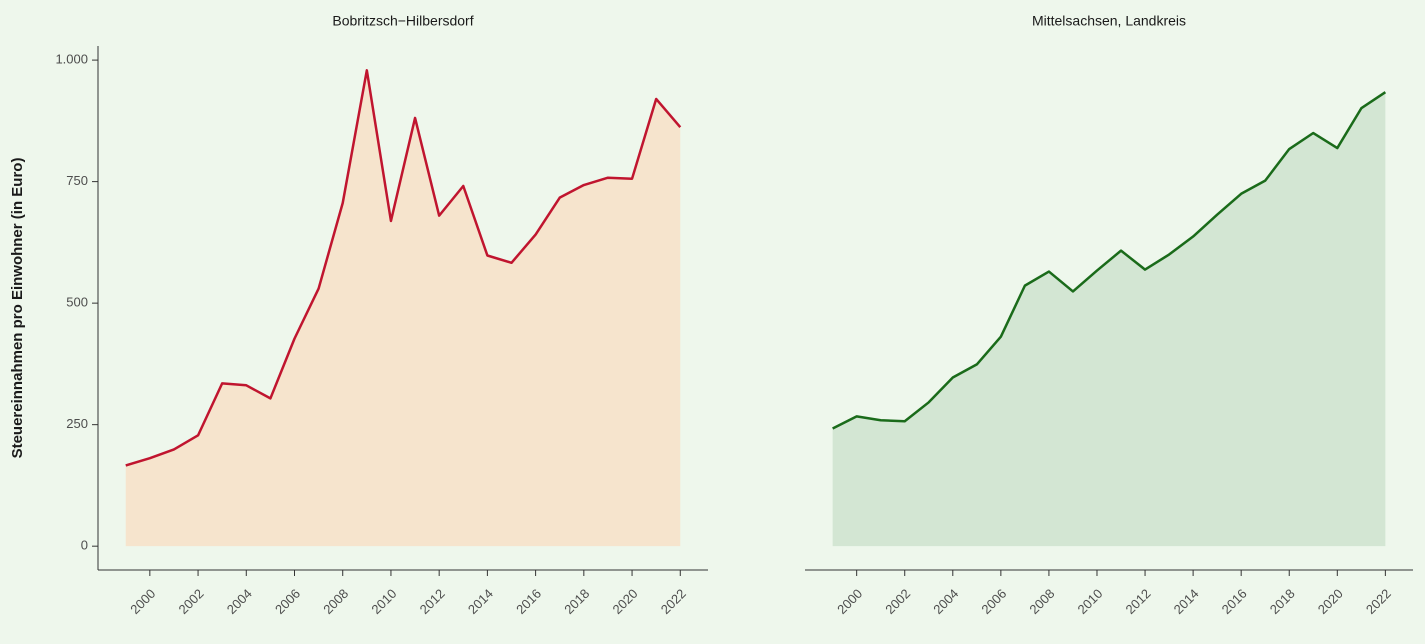 The height and width of the screenshot is (644, 1425). I want to click on panel-title: Mittelsachsen, Landkreis, so click(1109, 21).